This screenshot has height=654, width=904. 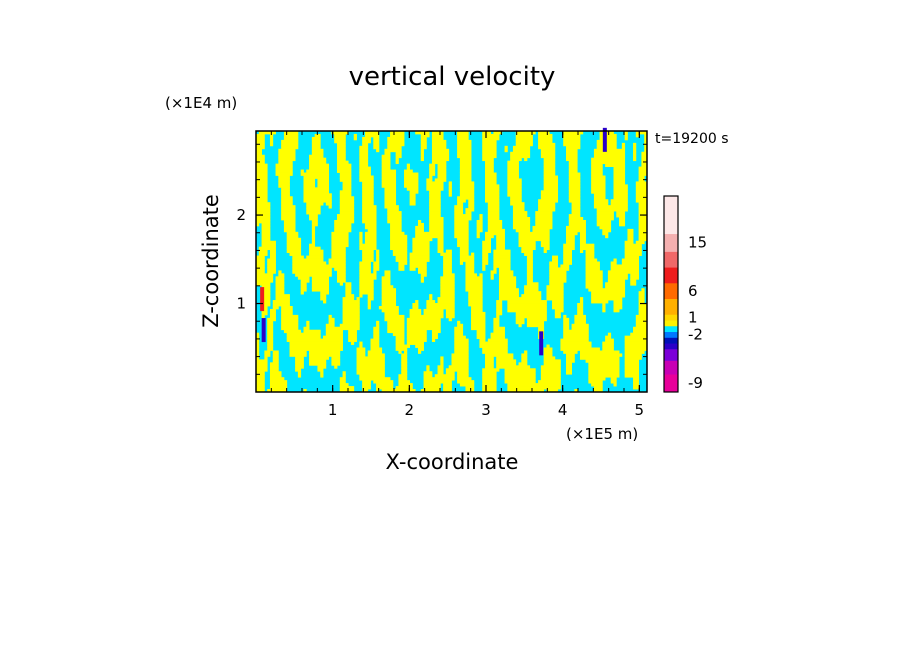 I want to click on colorbar-label: -9, so click(x=695, y=383).